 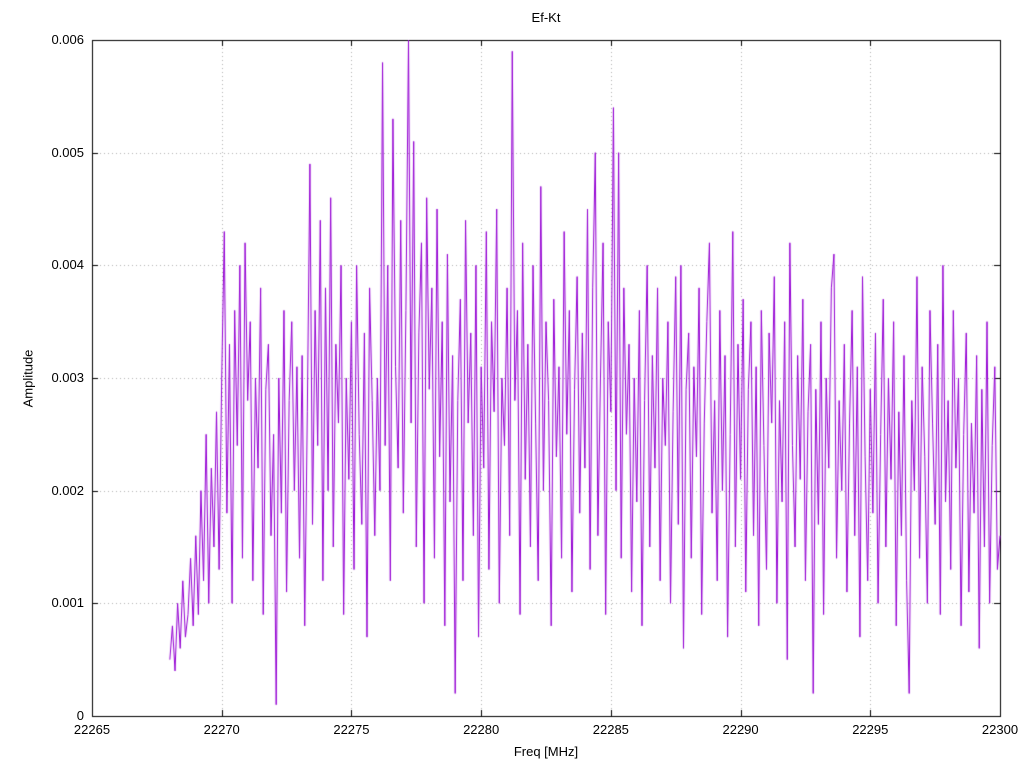 What do you see at coordinates (481, 729) in the screenshot?
I see `x-tick-label: 22280` at bounding box center [481, 729].